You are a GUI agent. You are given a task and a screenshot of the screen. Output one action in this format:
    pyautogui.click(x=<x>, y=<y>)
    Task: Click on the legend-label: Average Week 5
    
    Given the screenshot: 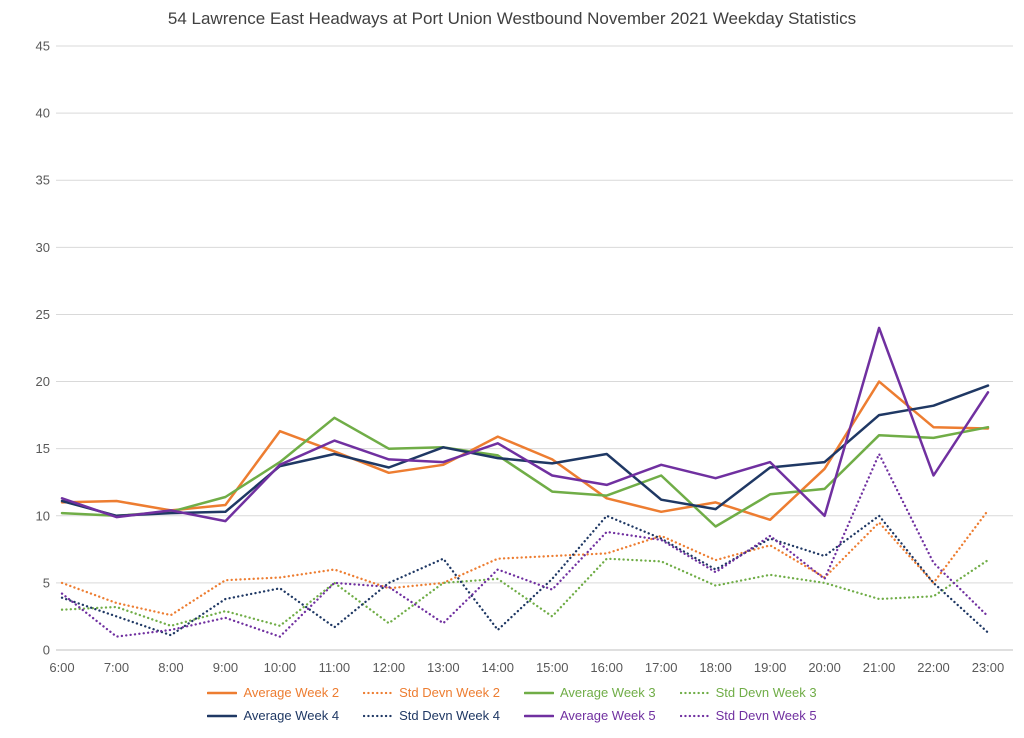 What is the action you would take?
    pyautogui.click(x=608, y=715)
    